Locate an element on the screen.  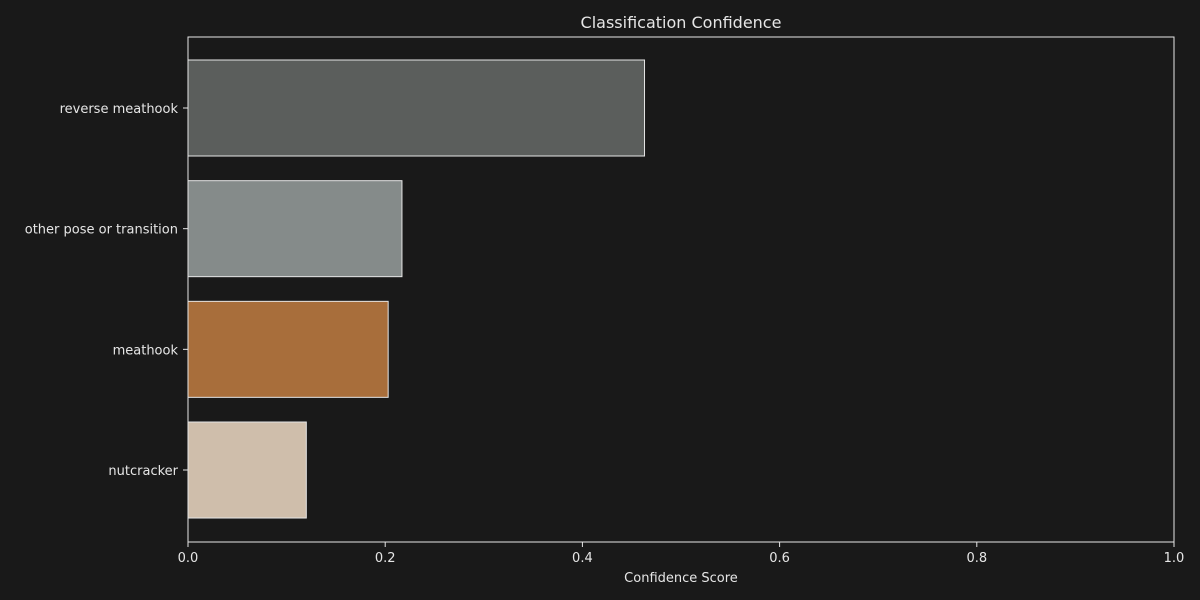
x-tick-label: 1.0 is located at coordinates (1174, 558).